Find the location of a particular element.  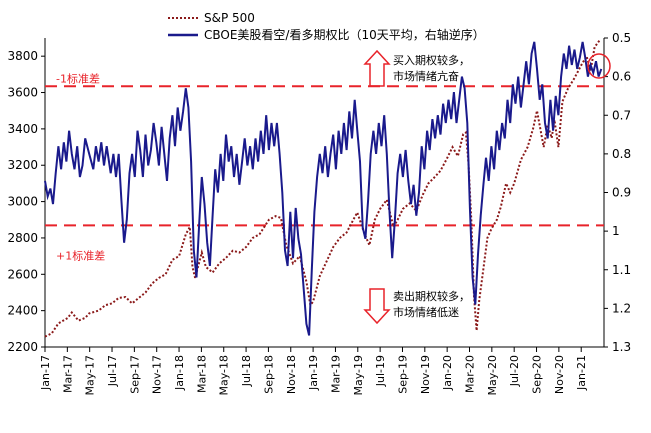

x-tick-label: Mar-20 is located at coordinates (470, 374).